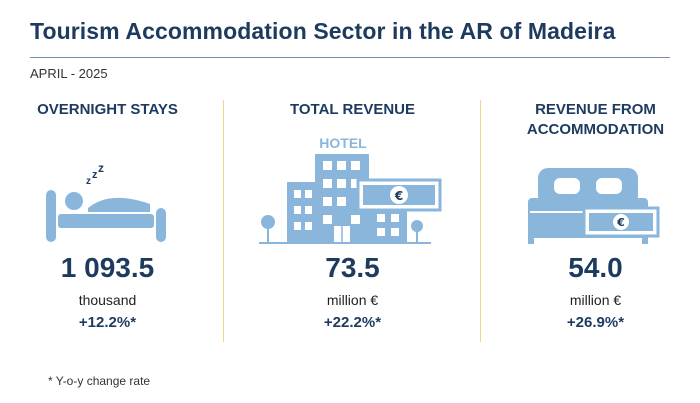 The image size is (700, 403). What do you see at coordinates (107, 300) in the screenshot?
I see `overnight-stays-unit: thousand` at bounding box center [107, 300].